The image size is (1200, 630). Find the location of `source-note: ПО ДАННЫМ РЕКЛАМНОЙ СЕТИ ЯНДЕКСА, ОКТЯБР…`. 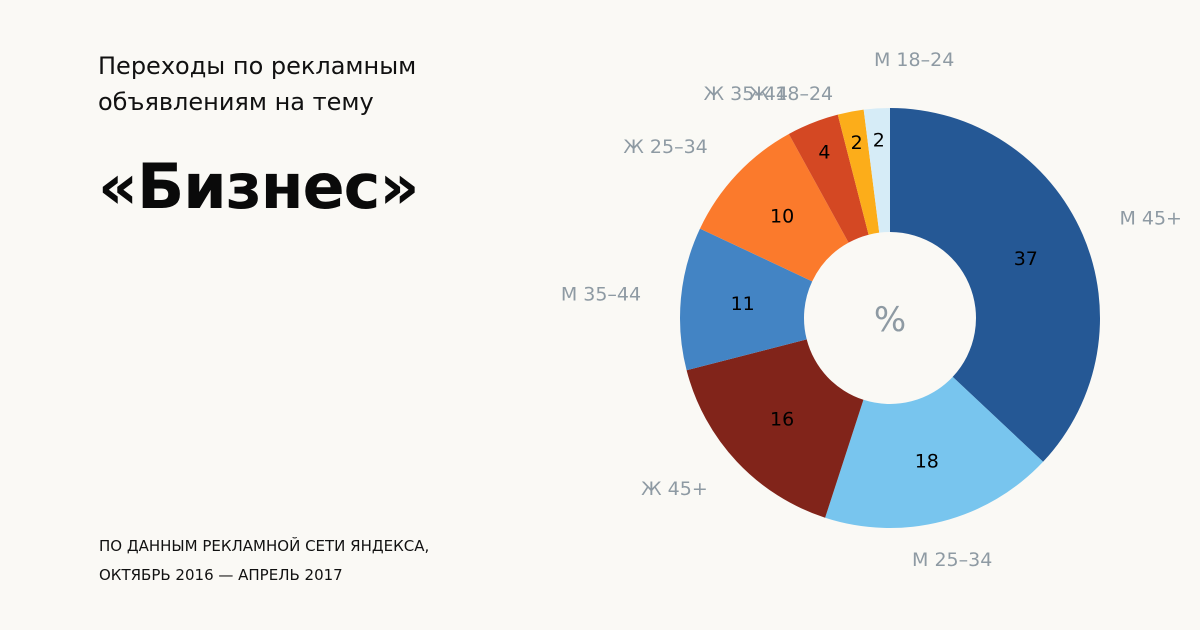

source-note: ПО ДАННЫМ РЕКЛАМНОЙ СЕТИ ЯНДЕКСА, ОКТЯБР… is located at coordinates (264, 561).